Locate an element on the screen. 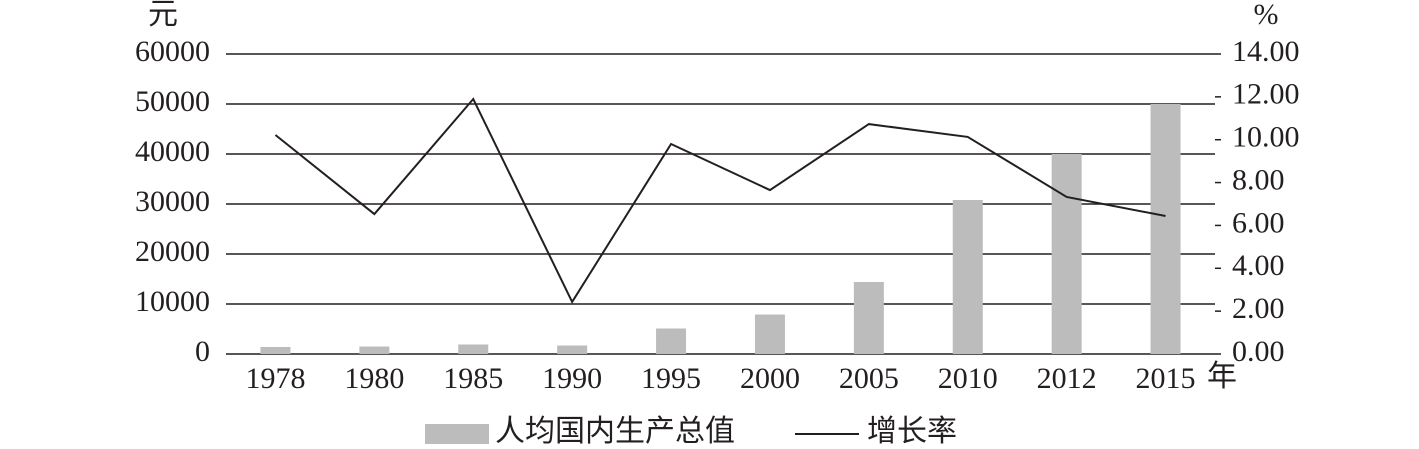  x-tick-label: 2005 is located at coordinates (869, 378).